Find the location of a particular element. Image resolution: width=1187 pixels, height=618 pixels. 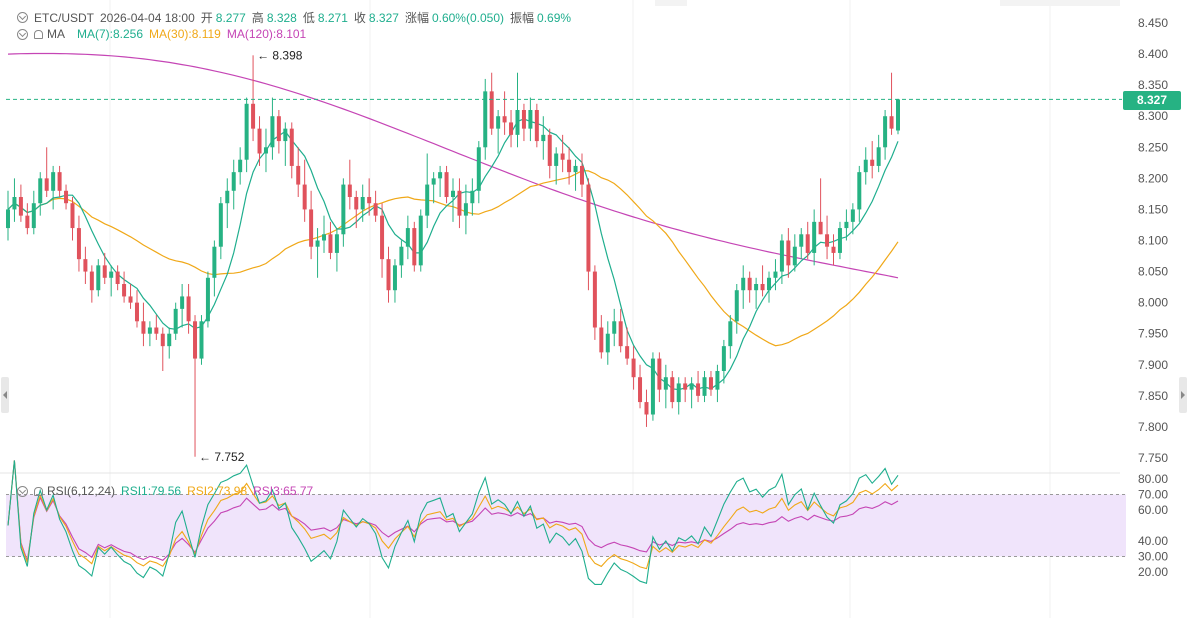

symbol-label: ETC/USDT is located at coordinates (64, 17).